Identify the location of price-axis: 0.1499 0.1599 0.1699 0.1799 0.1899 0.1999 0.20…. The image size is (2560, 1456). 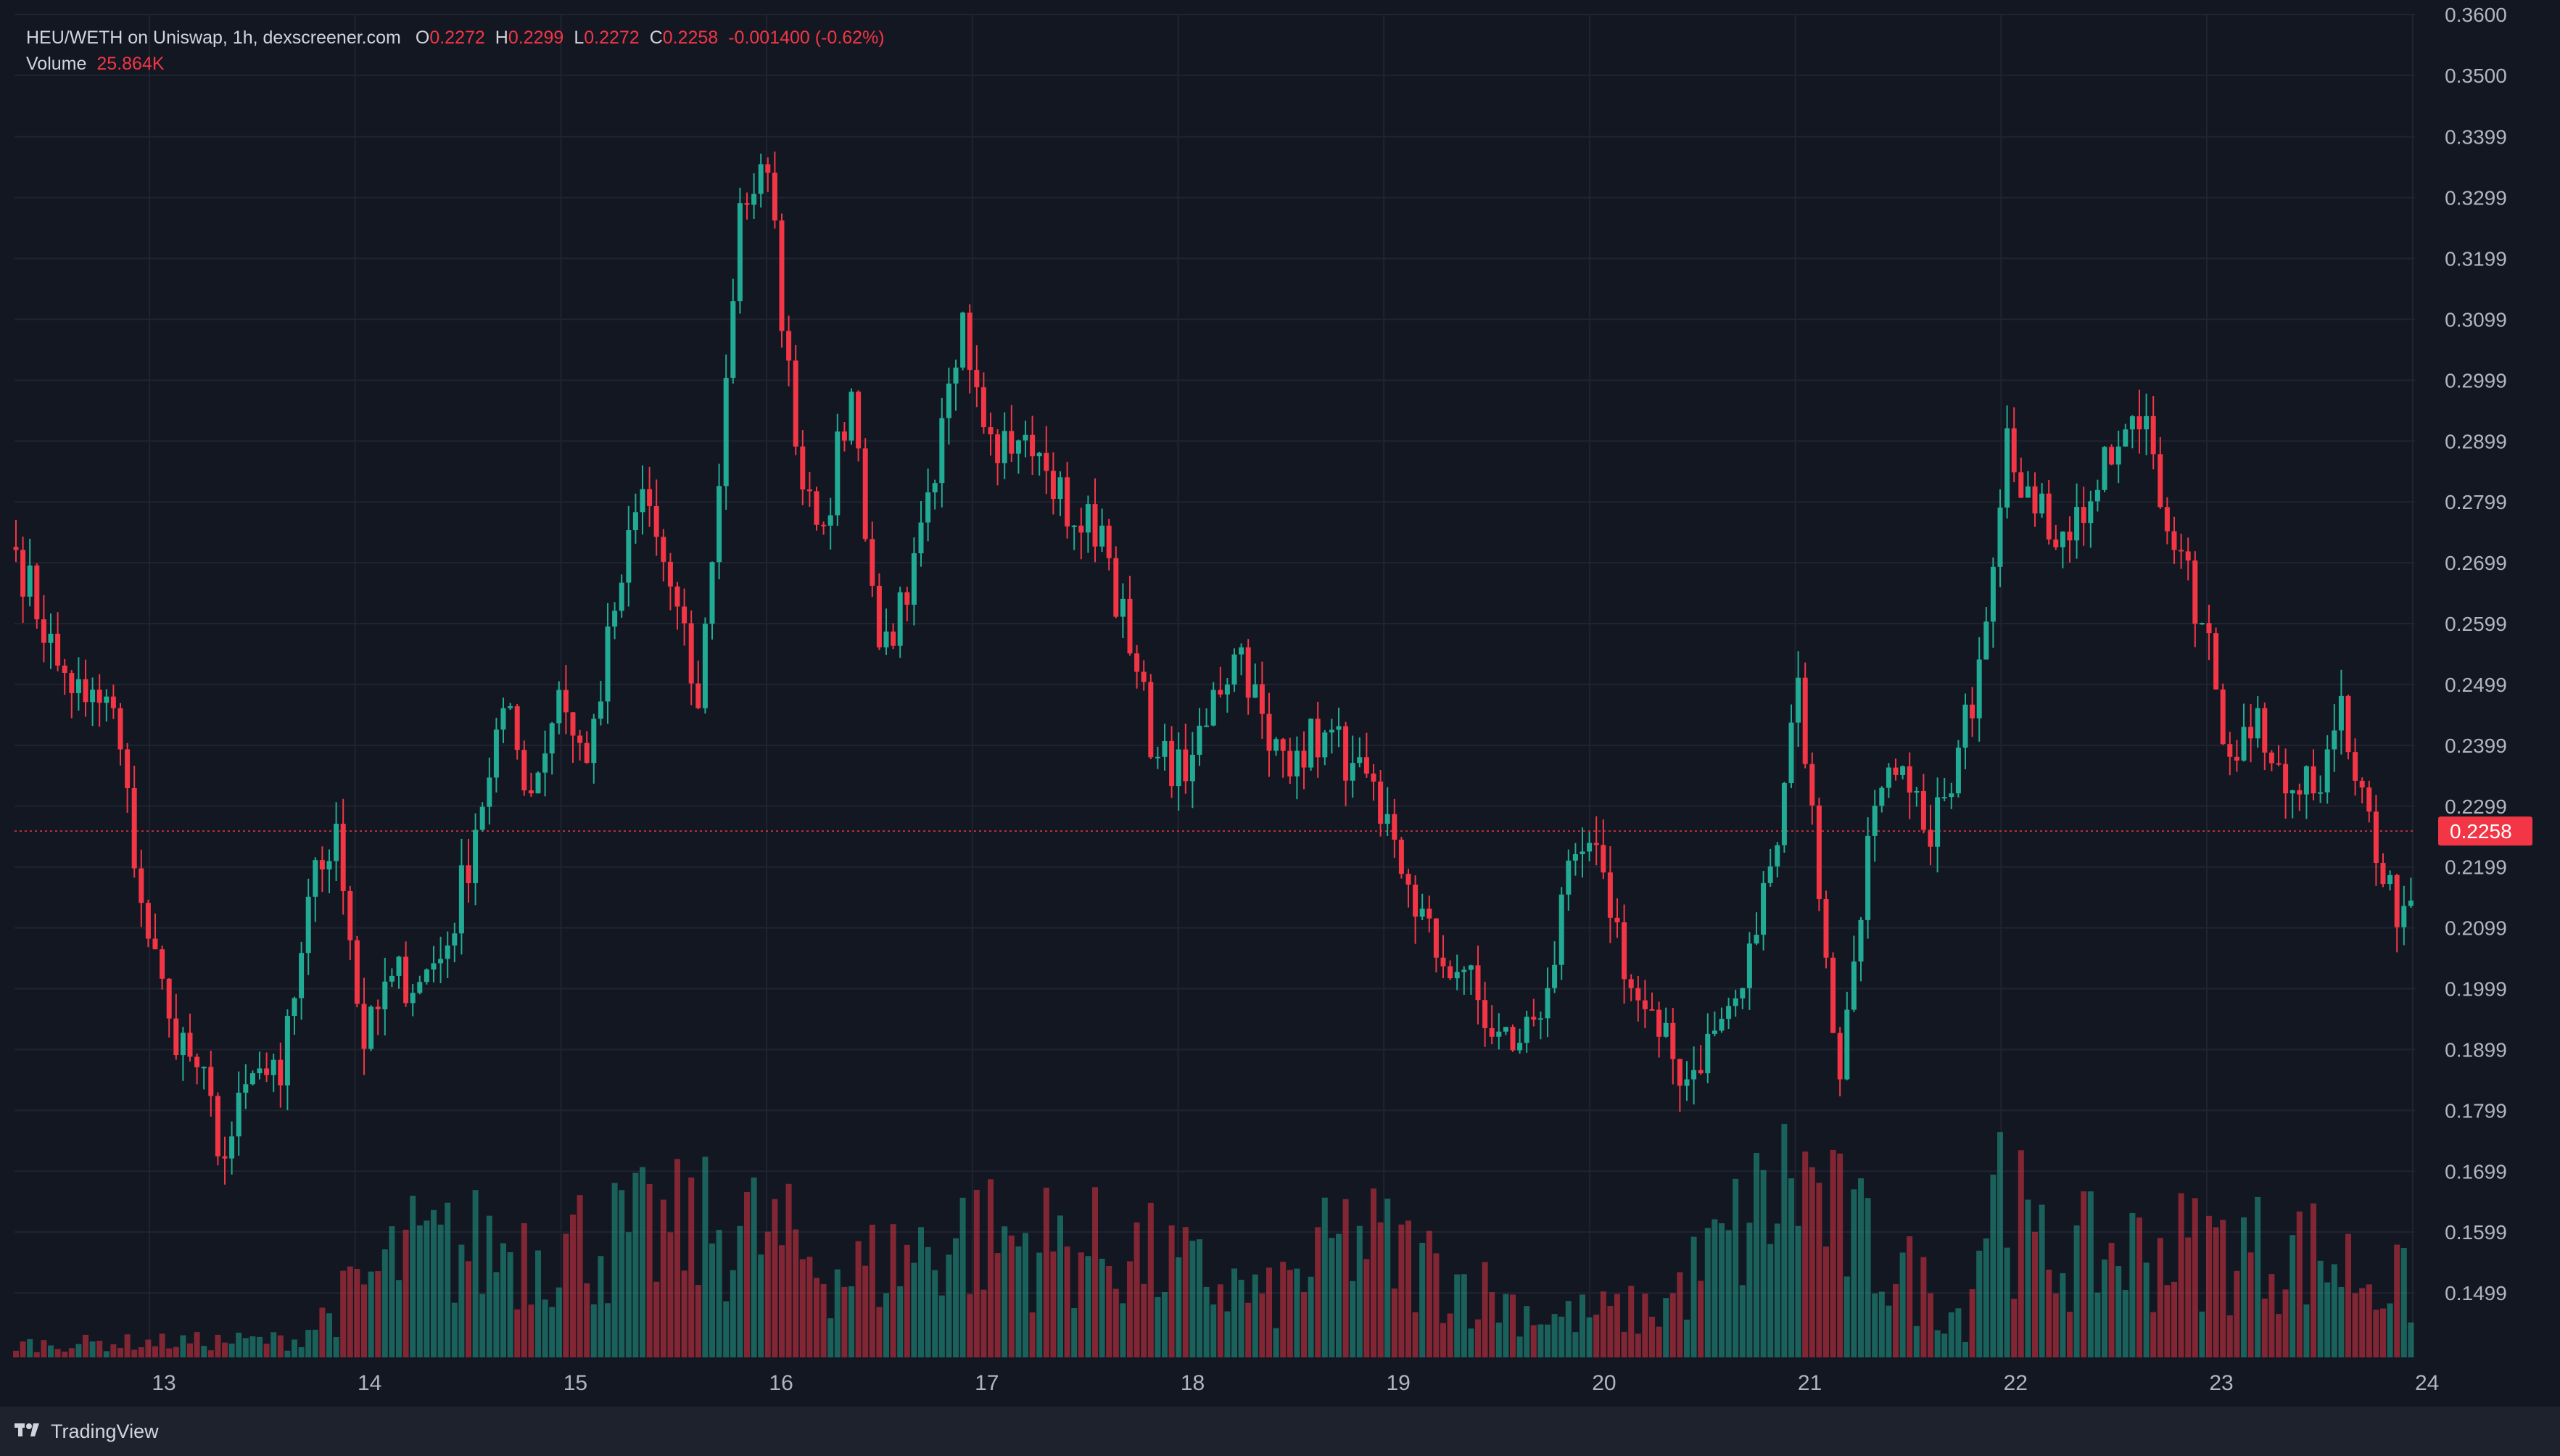
(2476, 654).